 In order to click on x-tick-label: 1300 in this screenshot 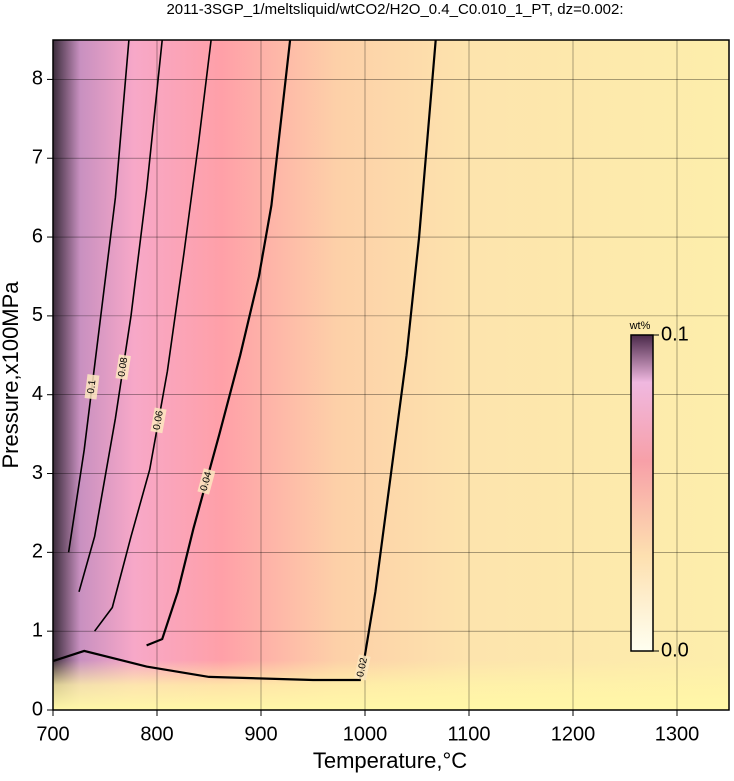, I will do `click(677, 734)`.